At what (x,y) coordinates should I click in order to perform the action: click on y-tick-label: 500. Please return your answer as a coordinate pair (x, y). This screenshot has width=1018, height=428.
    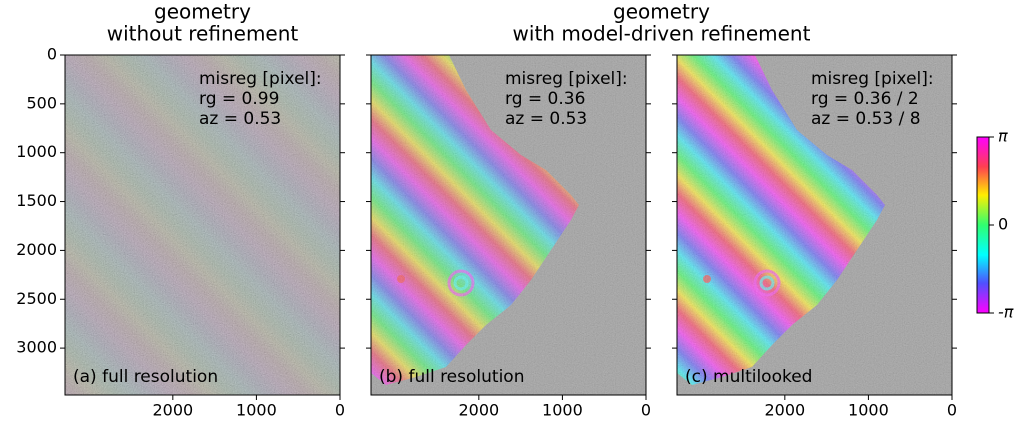
    Looking at the image, I should click on (41, 102).